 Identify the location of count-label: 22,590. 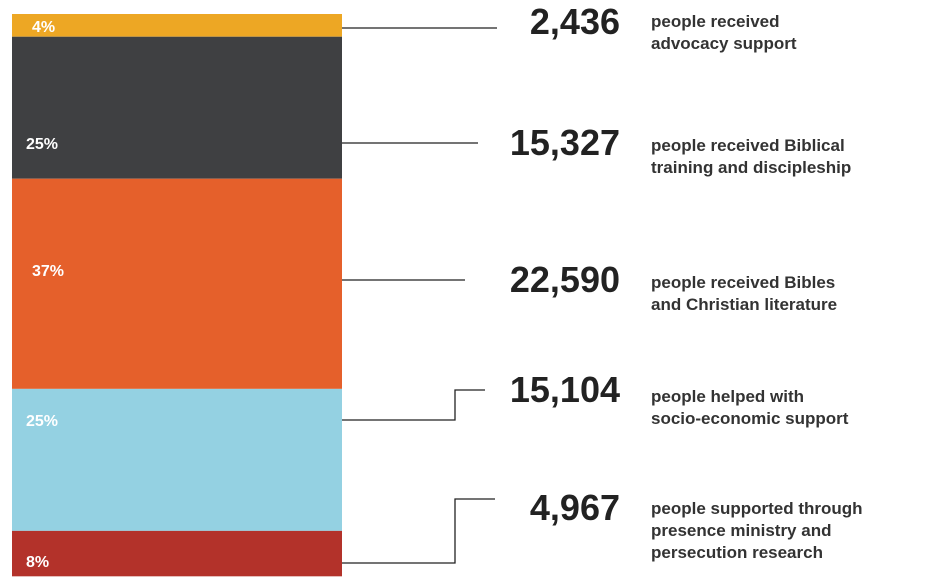
(564, 279).